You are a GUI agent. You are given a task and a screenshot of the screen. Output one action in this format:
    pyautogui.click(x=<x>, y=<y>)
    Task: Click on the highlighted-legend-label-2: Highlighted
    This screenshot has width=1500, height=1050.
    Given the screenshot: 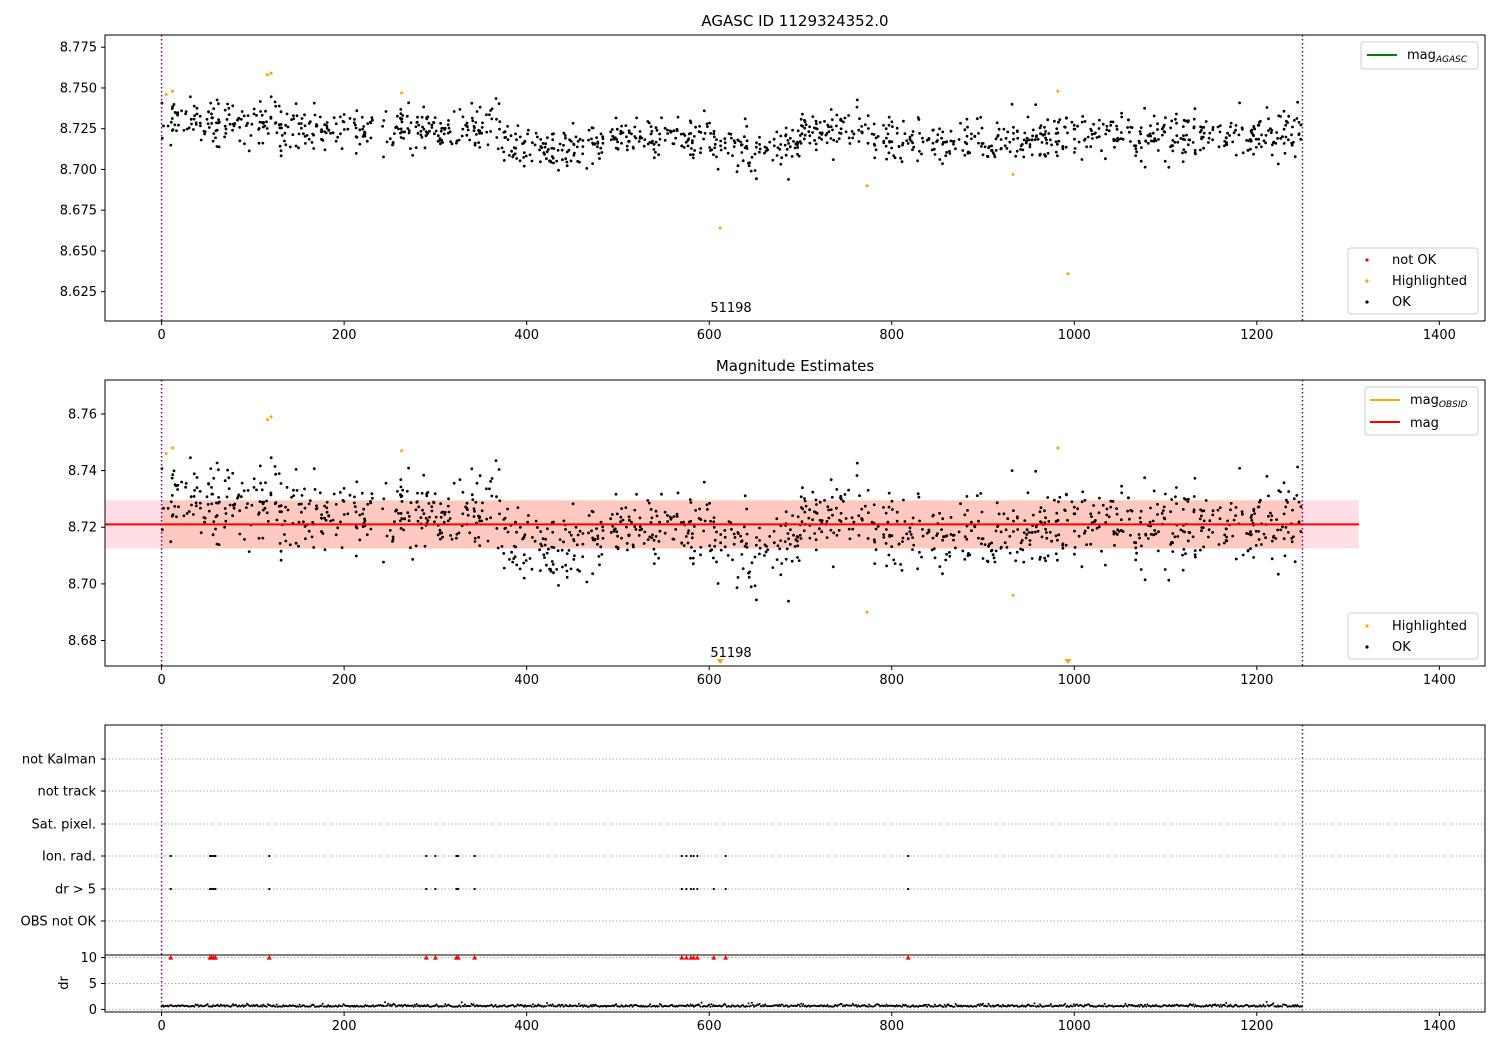 What is the action you would take?
    pyautogui.click(x=1429, y=626)
    